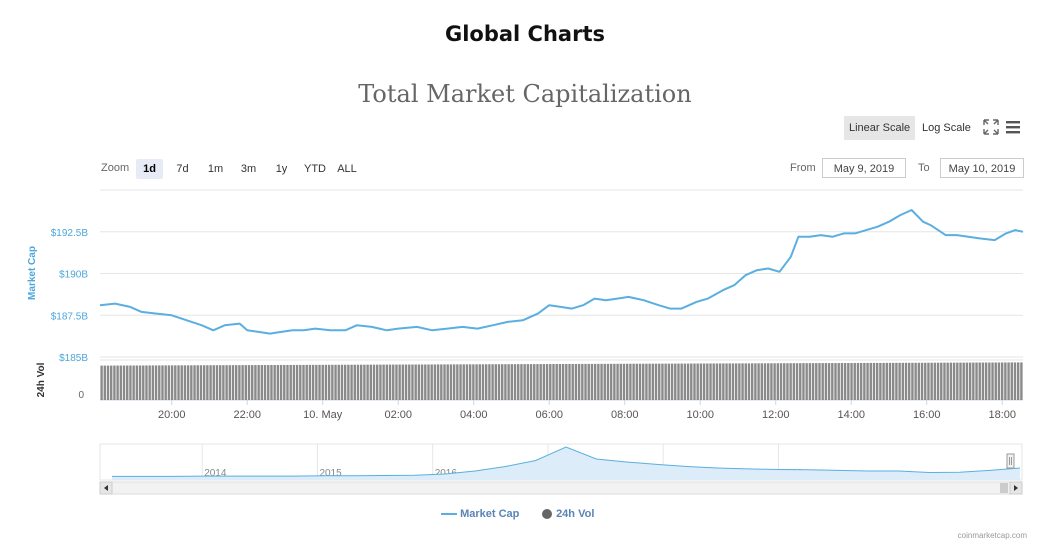  I want to click on scrollbar-thumb, so click(1004, 488).